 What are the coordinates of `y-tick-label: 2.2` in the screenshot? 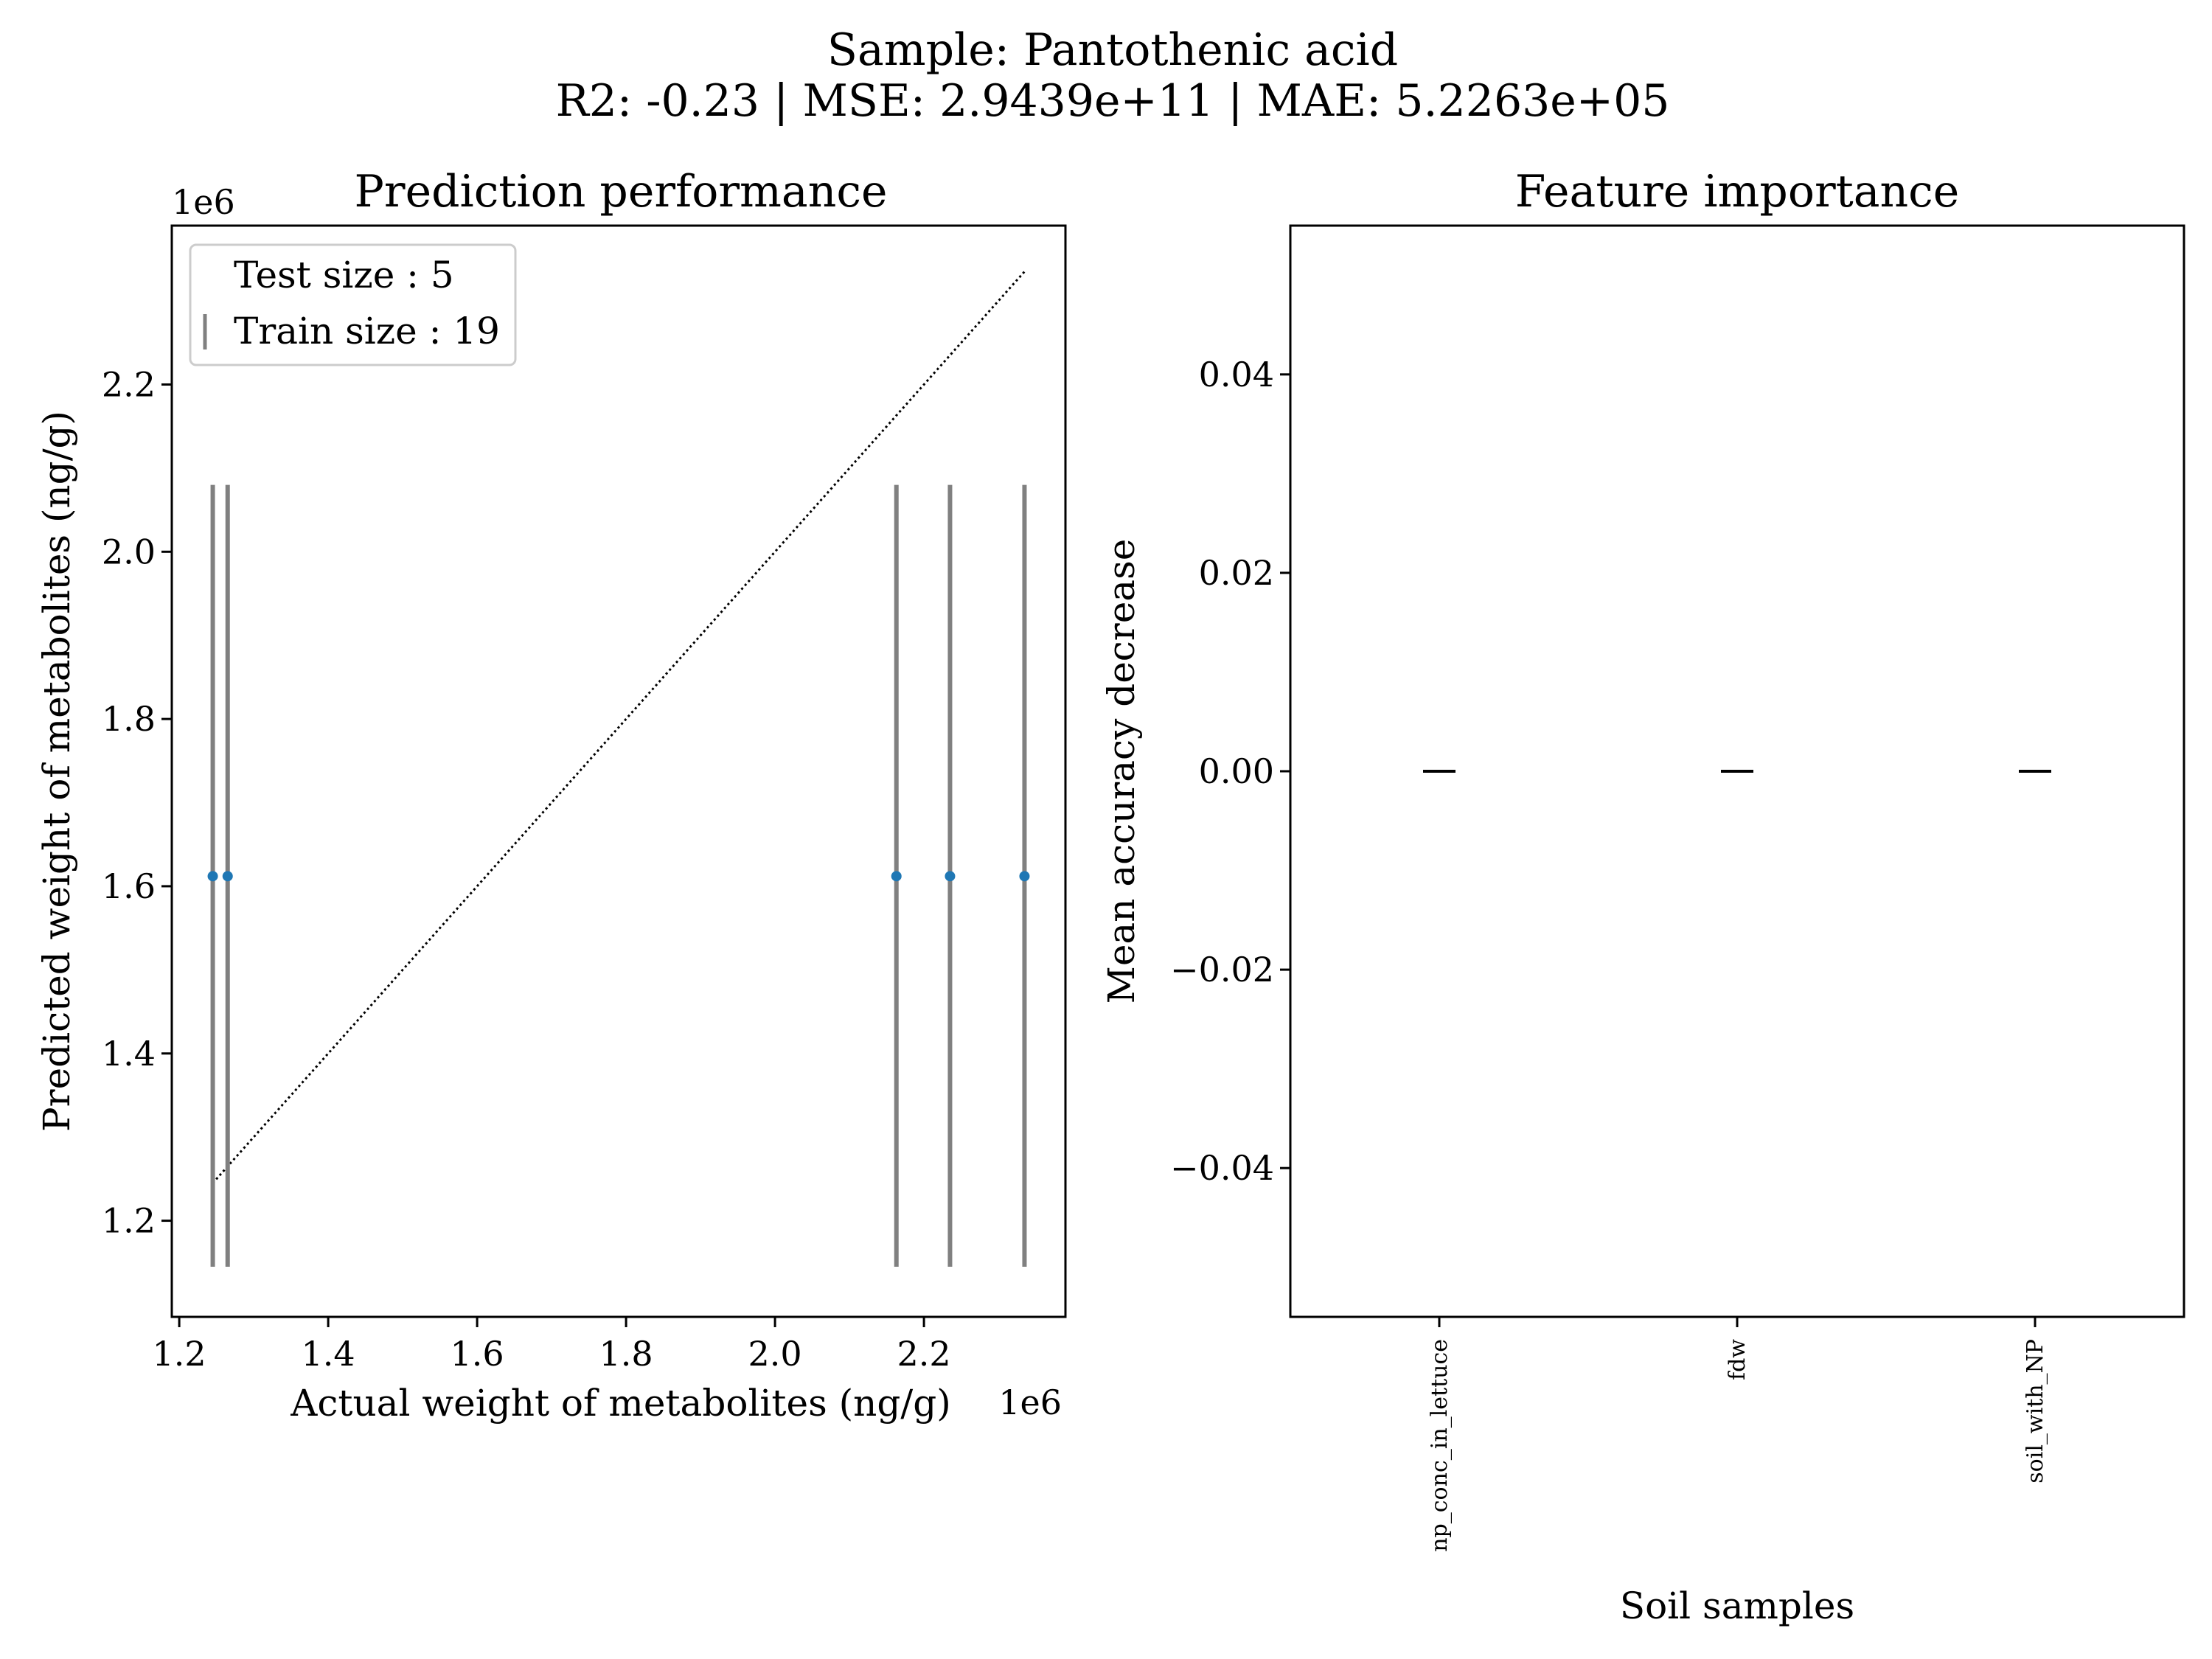 It's located at (129, 384).